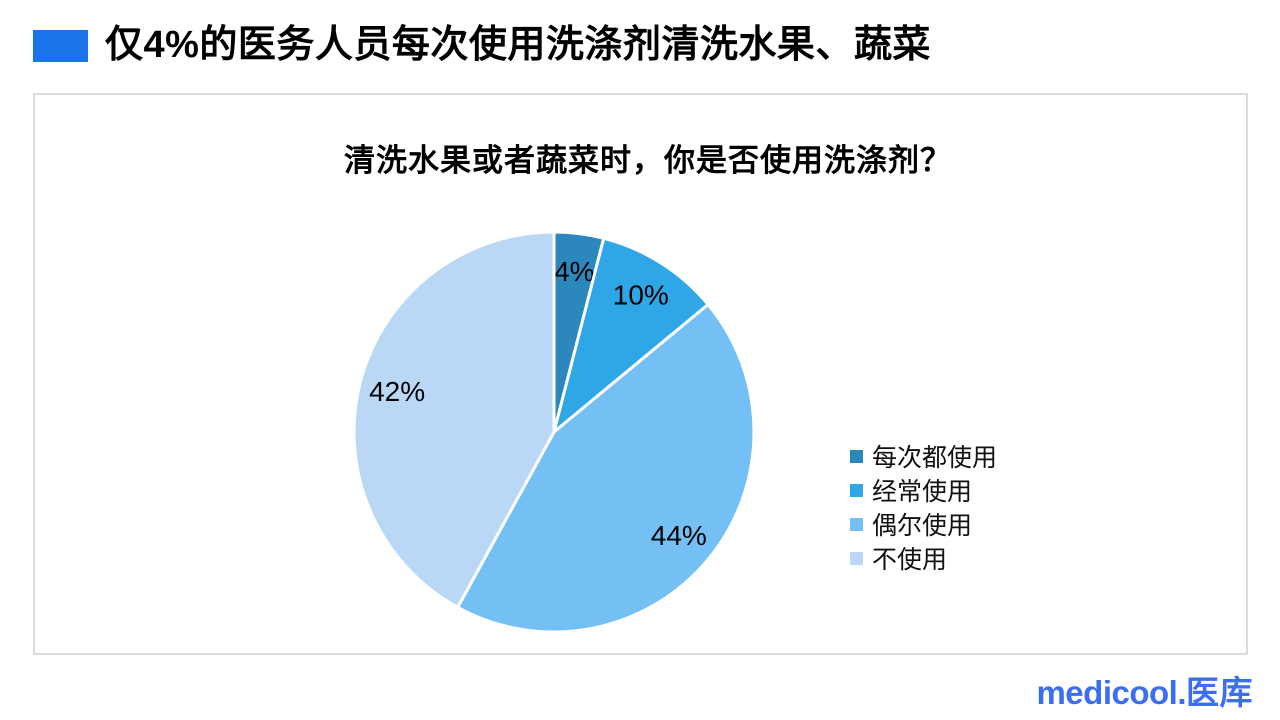  What do you see at coordinates (1111, 692) in the screenshot?
I see `logo-latin-text: medicool.` at bounding box center [1111, 692].